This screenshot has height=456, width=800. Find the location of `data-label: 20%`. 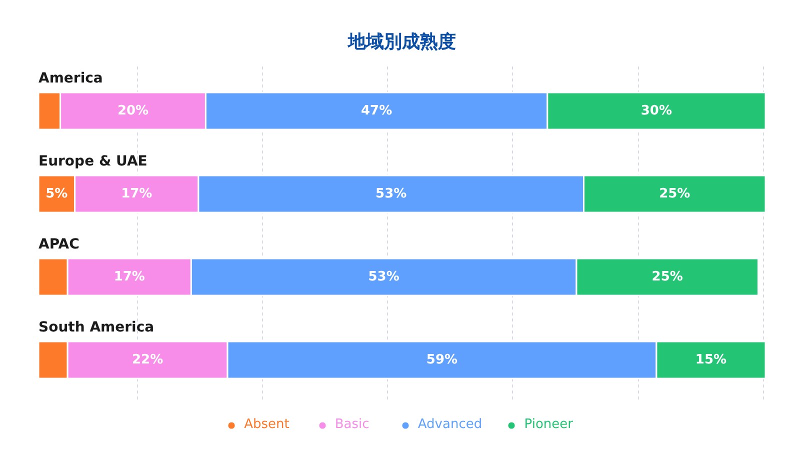

data-label: 20% is located at coordinates (133, 111).